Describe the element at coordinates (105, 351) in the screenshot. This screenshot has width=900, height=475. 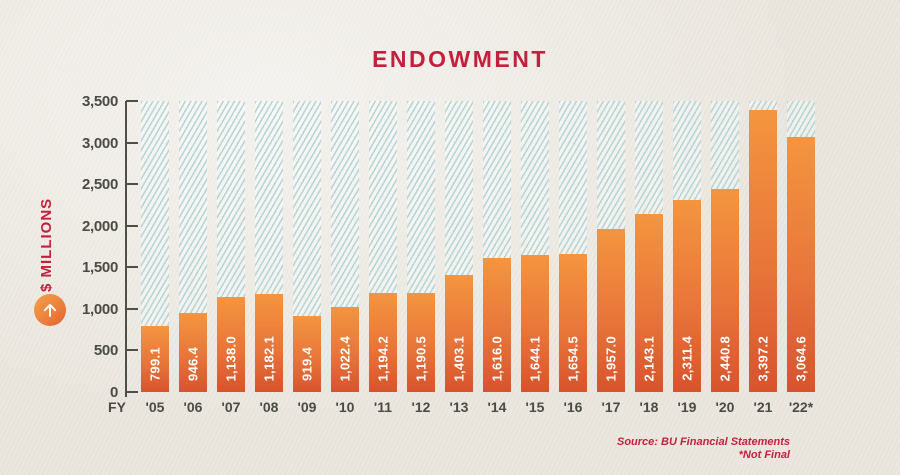
I see `y-tick-label: 500` at that location.